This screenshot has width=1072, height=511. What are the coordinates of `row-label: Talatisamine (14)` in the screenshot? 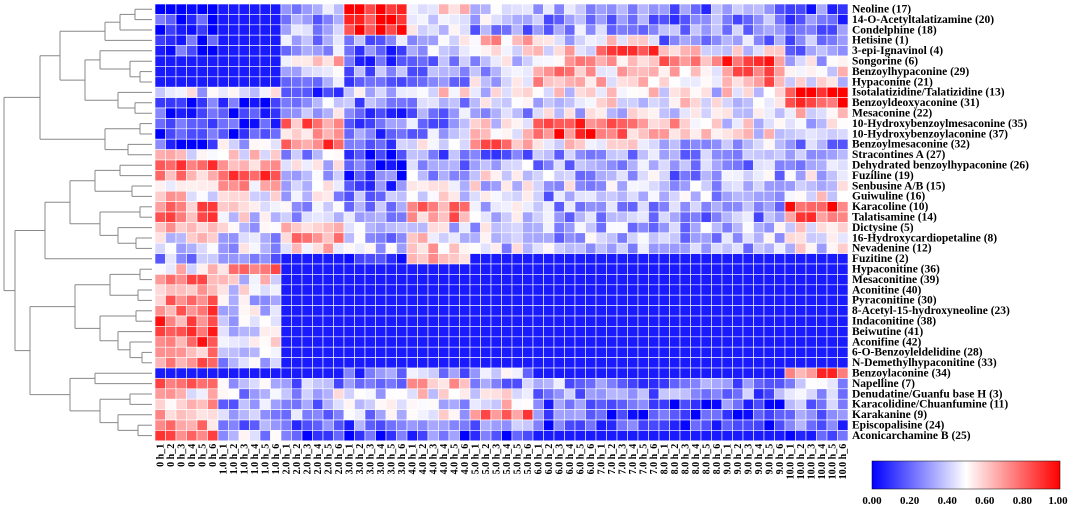 It's located at (894, 218).